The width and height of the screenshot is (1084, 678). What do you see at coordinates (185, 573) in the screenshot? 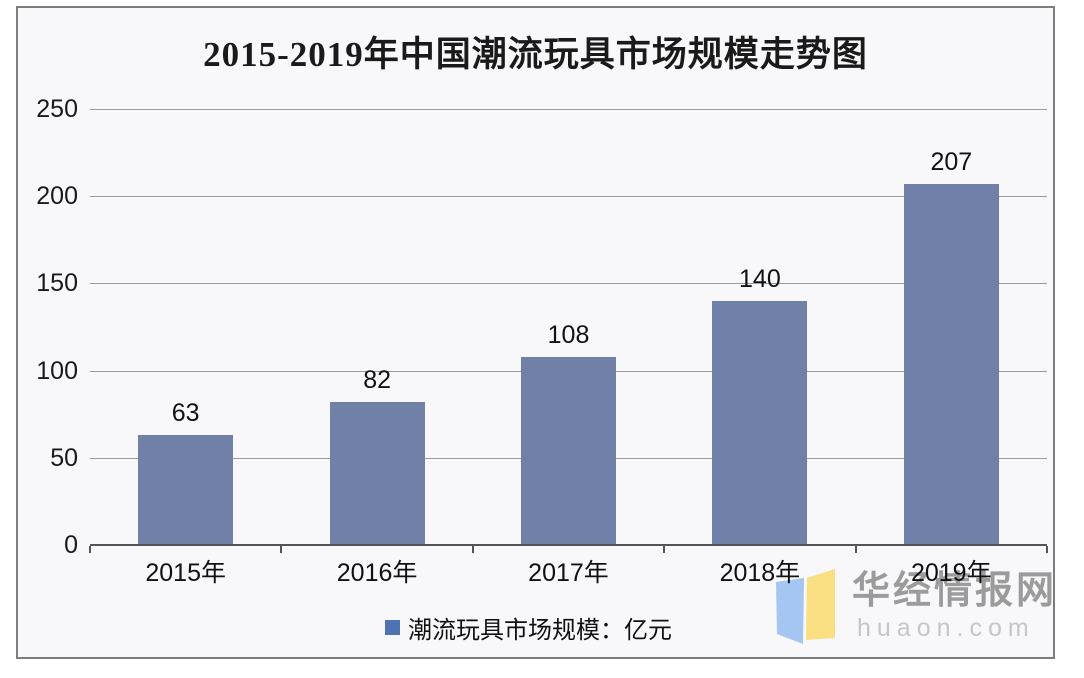
I see `x-axis-label-2015年: 2015年` at bounding box center [185, 573].